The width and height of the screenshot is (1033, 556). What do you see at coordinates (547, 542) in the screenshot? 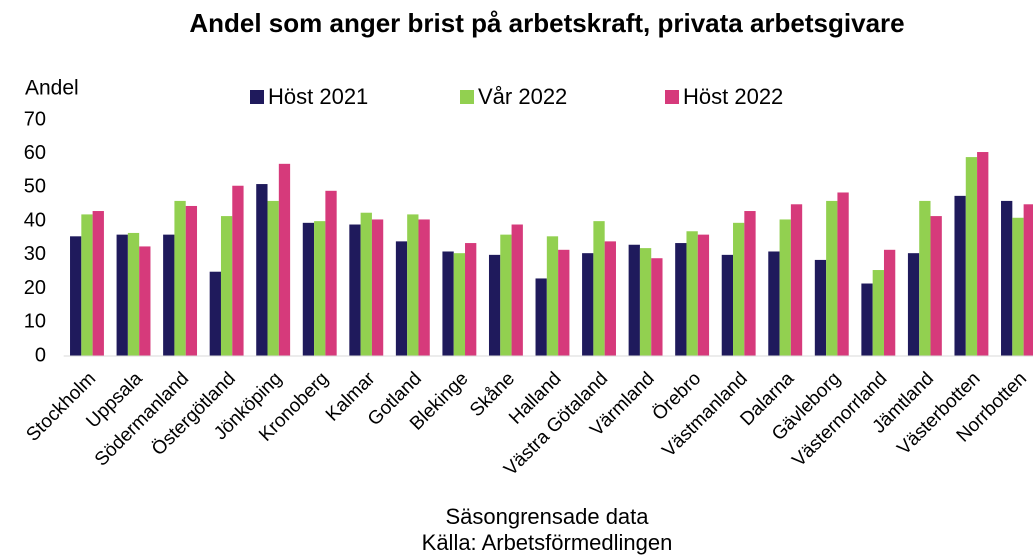
I see `source-note: Källa: Arbetsförmedlingen` at bounding box center [547, 542].